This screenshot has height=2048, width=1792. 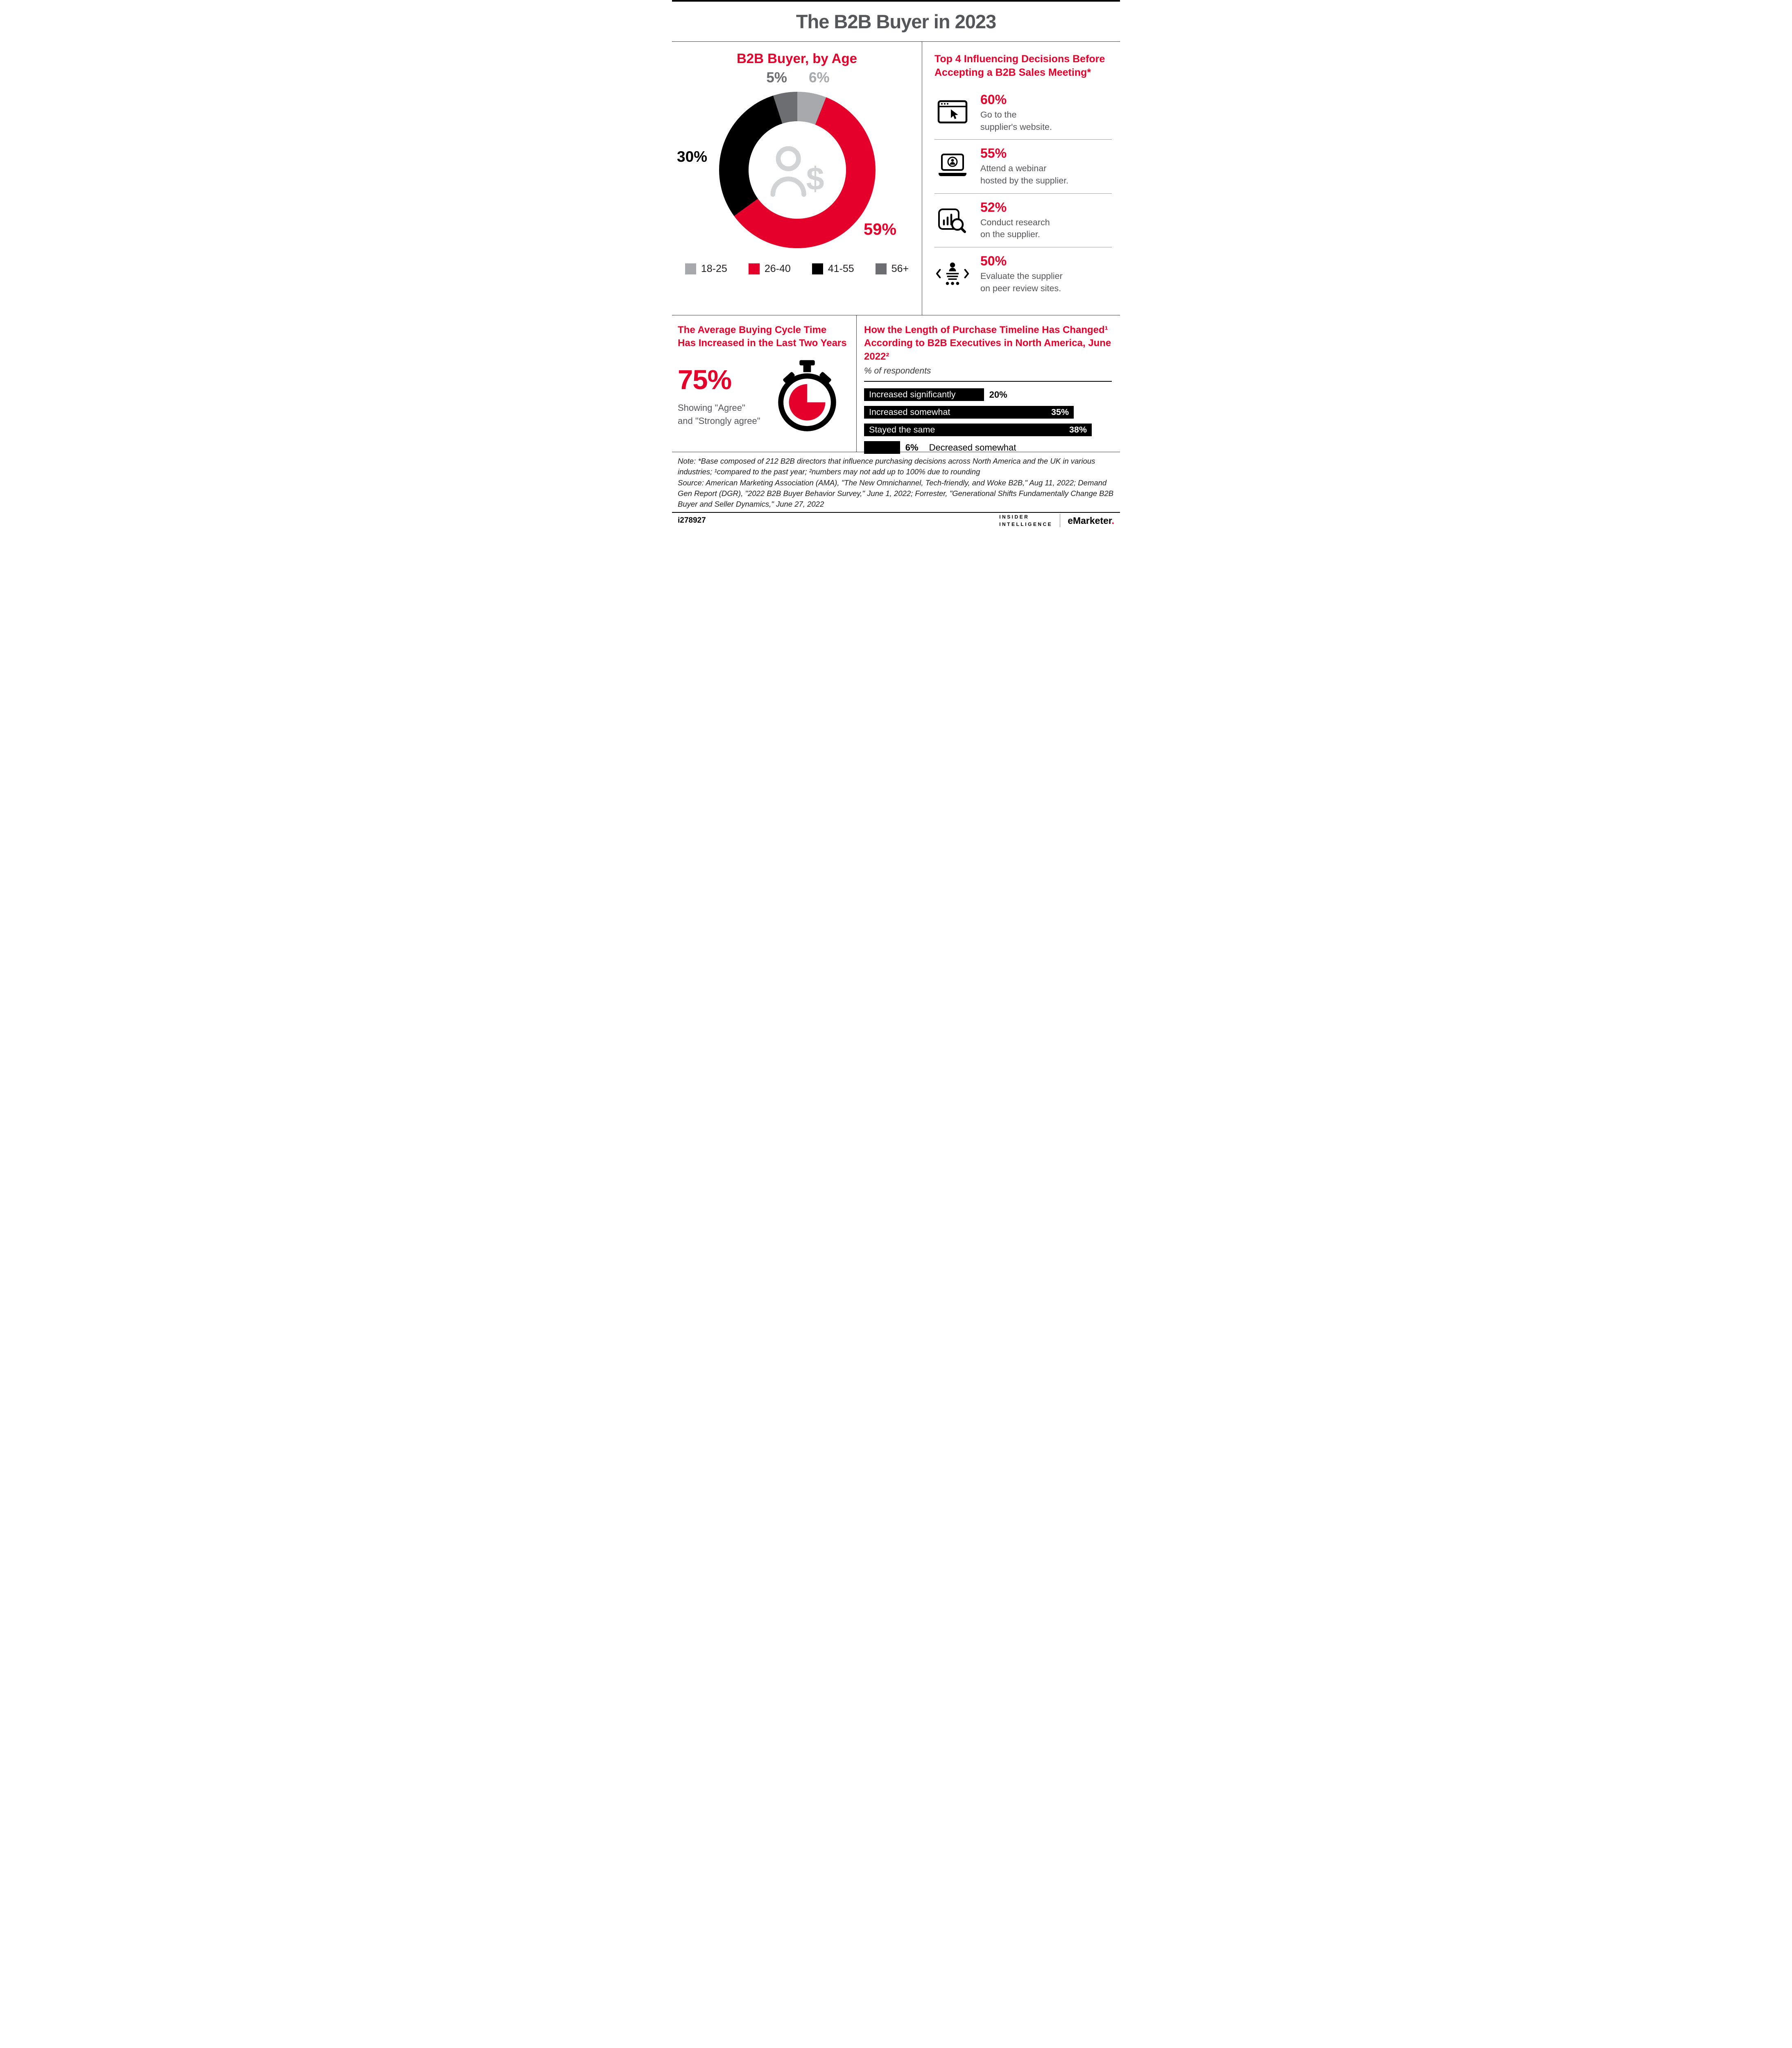 I want to click on top4-percent: 50%, so click(x=993, y=260).